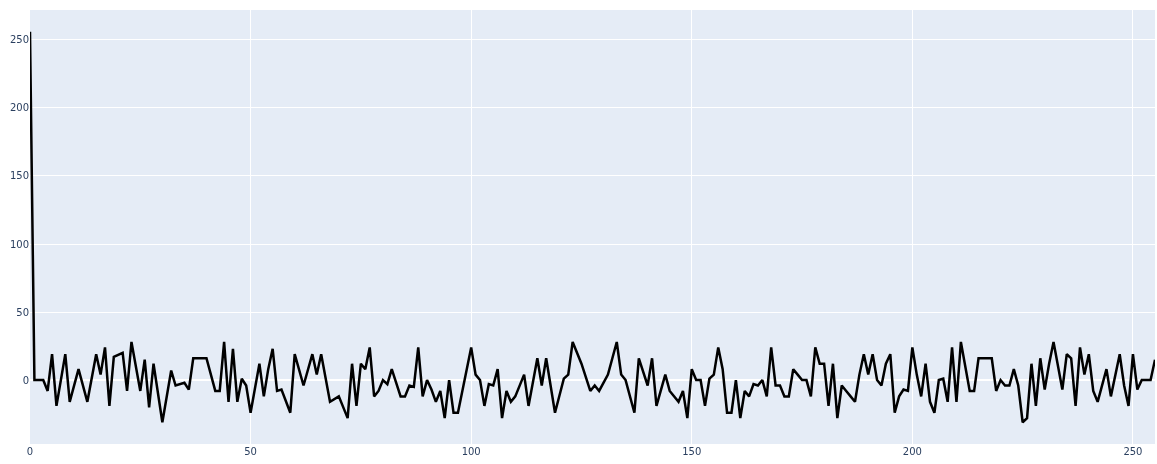 This screenshot has height=464, width=1157. Describe the element at coordinates (19, 244) in the screenshot. I see `y-tick-label: 100` at that location.